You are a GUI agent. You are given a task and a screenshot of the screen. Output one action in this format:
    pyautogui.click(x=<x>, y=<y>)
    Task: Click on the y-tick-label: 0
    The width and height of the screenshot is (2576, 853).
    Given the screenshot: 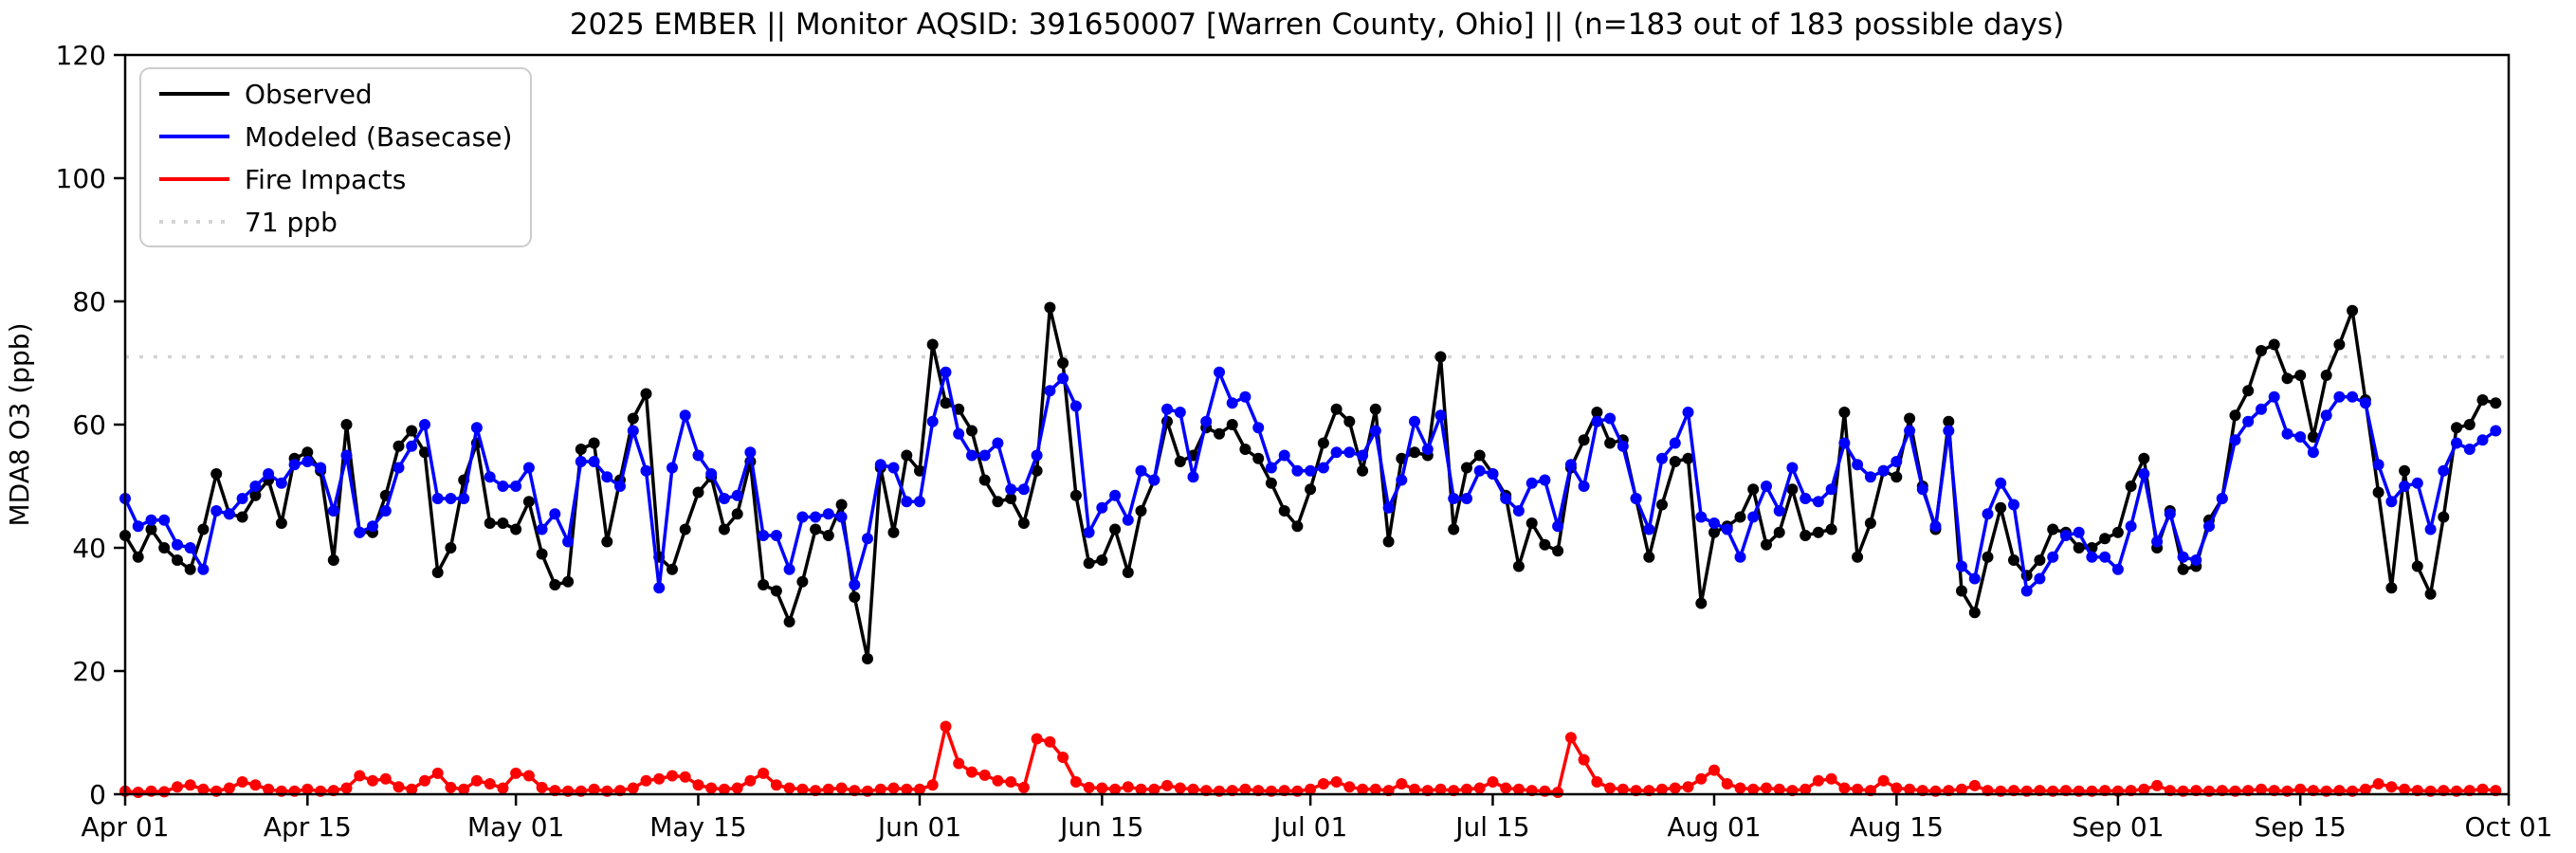 What is the action you would take?
    pyautogui.click(x=97, y=794)
    